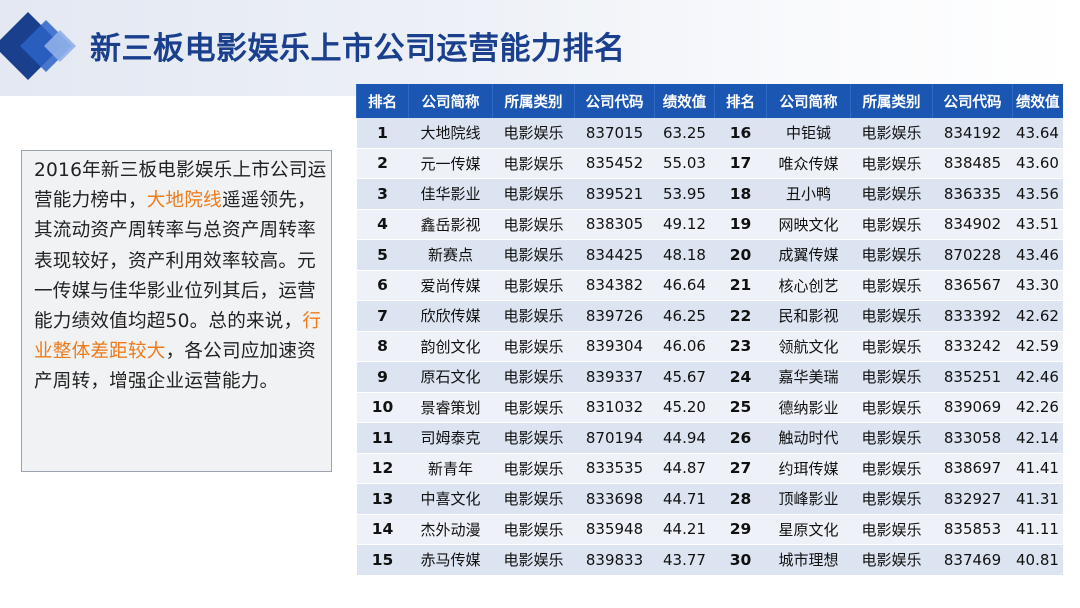  What do you see at coordinates (740, 163) in the screenshot?
I see `rank-cell: 17` at bounding box center [740, 163].